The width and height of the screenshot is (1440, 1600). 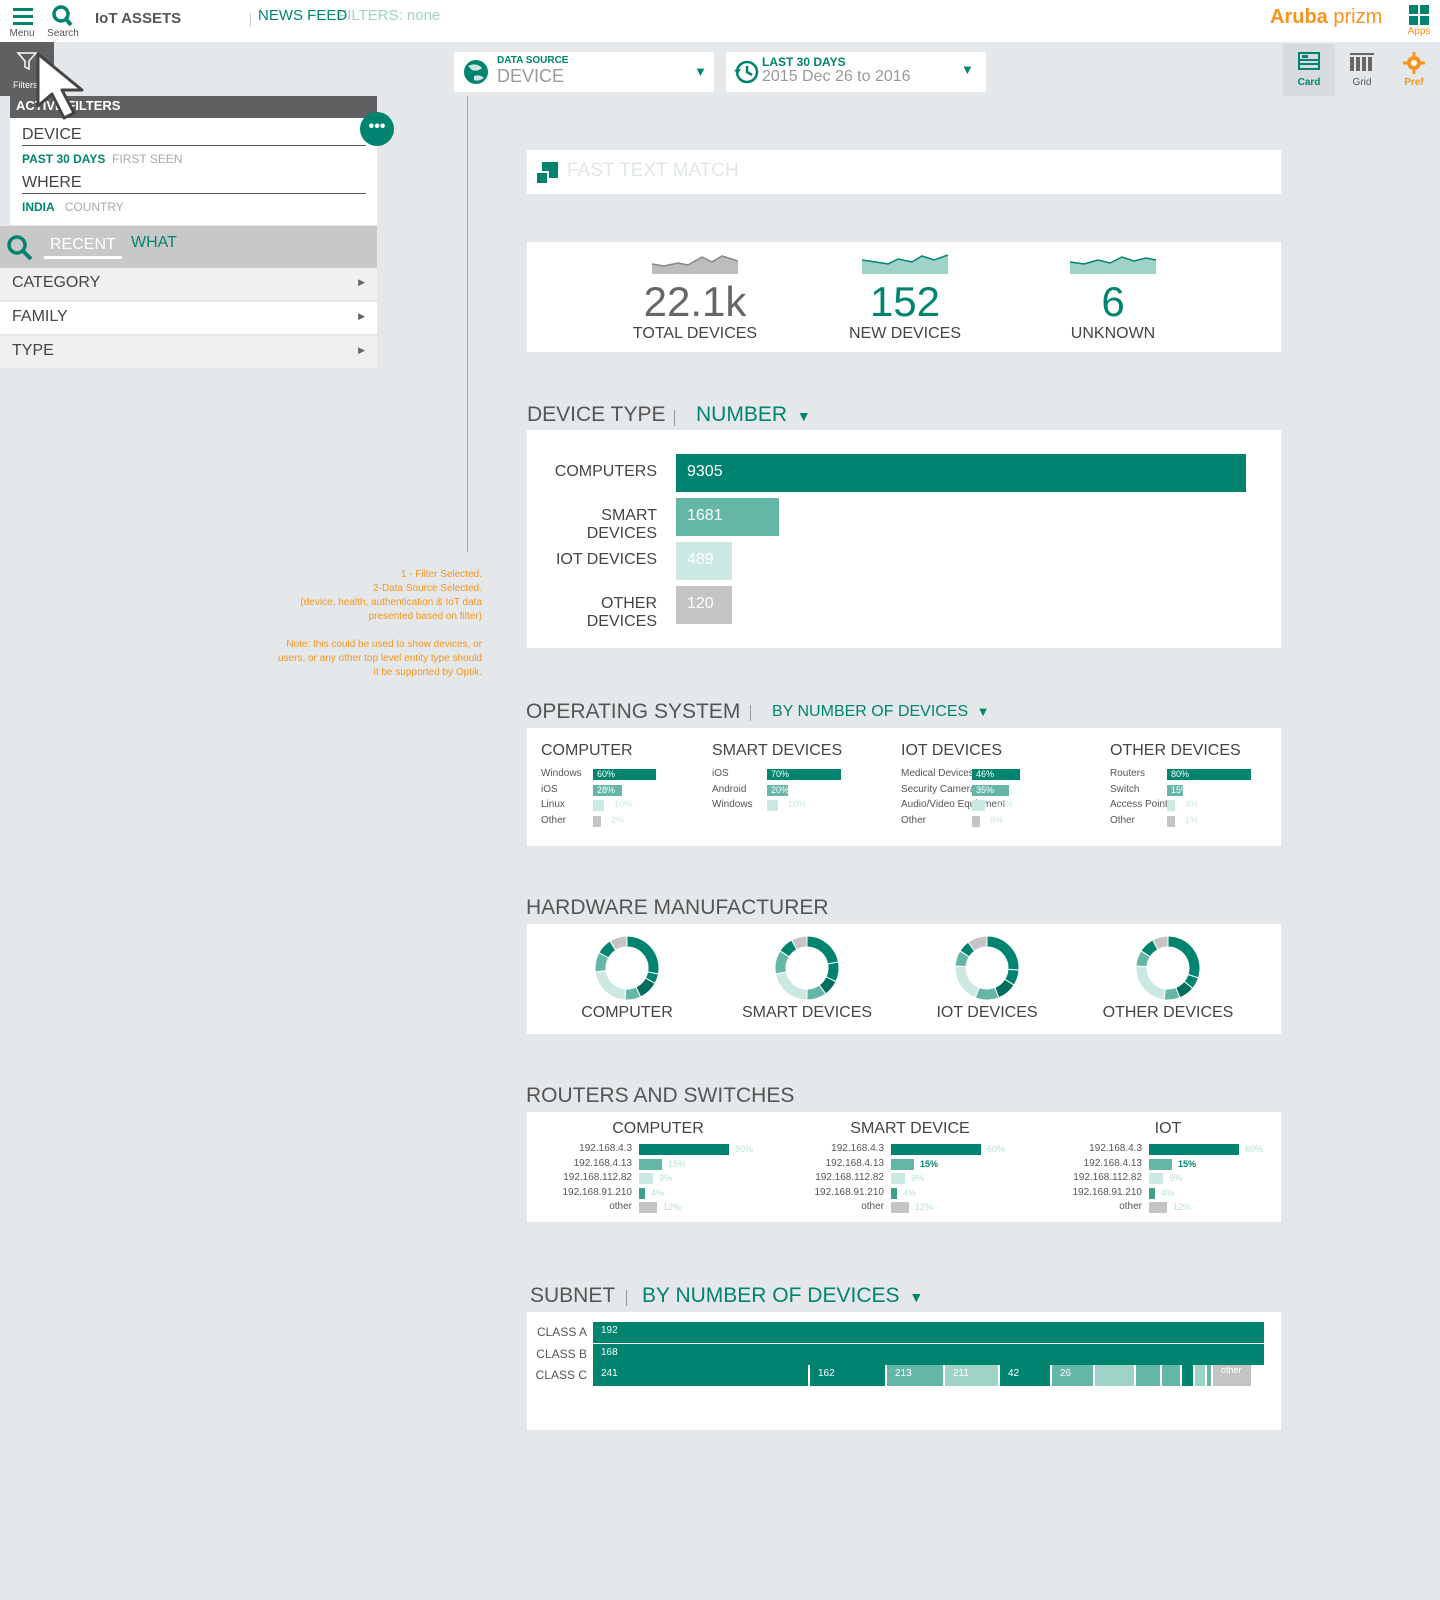 I want to click on data-source-value: DEVICE, so click(x=531, y=76).